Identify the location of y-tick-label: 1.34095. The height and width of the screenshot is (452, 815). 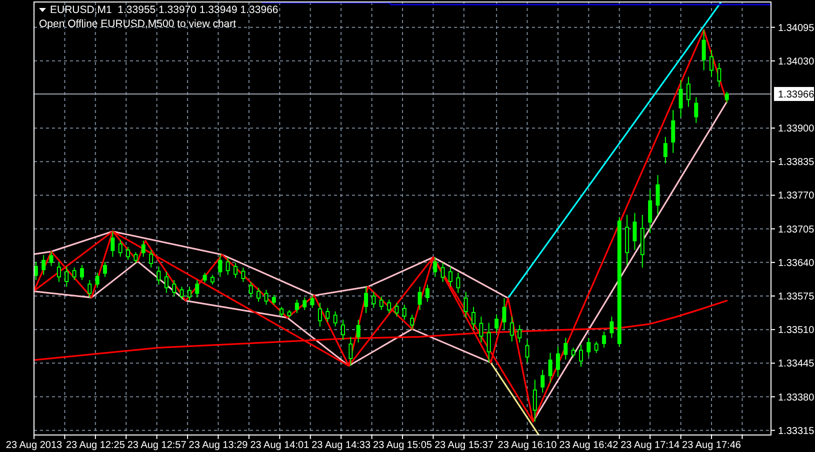
(796, 28).